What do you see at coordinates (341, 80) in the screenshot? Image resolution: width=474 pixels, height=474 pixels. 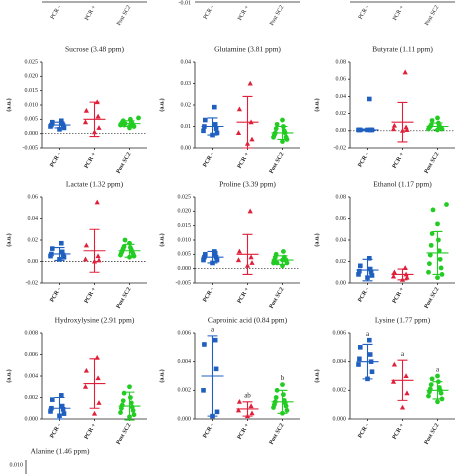 I see `y-tick-label: 0.06` at bounding box center [341, 80].